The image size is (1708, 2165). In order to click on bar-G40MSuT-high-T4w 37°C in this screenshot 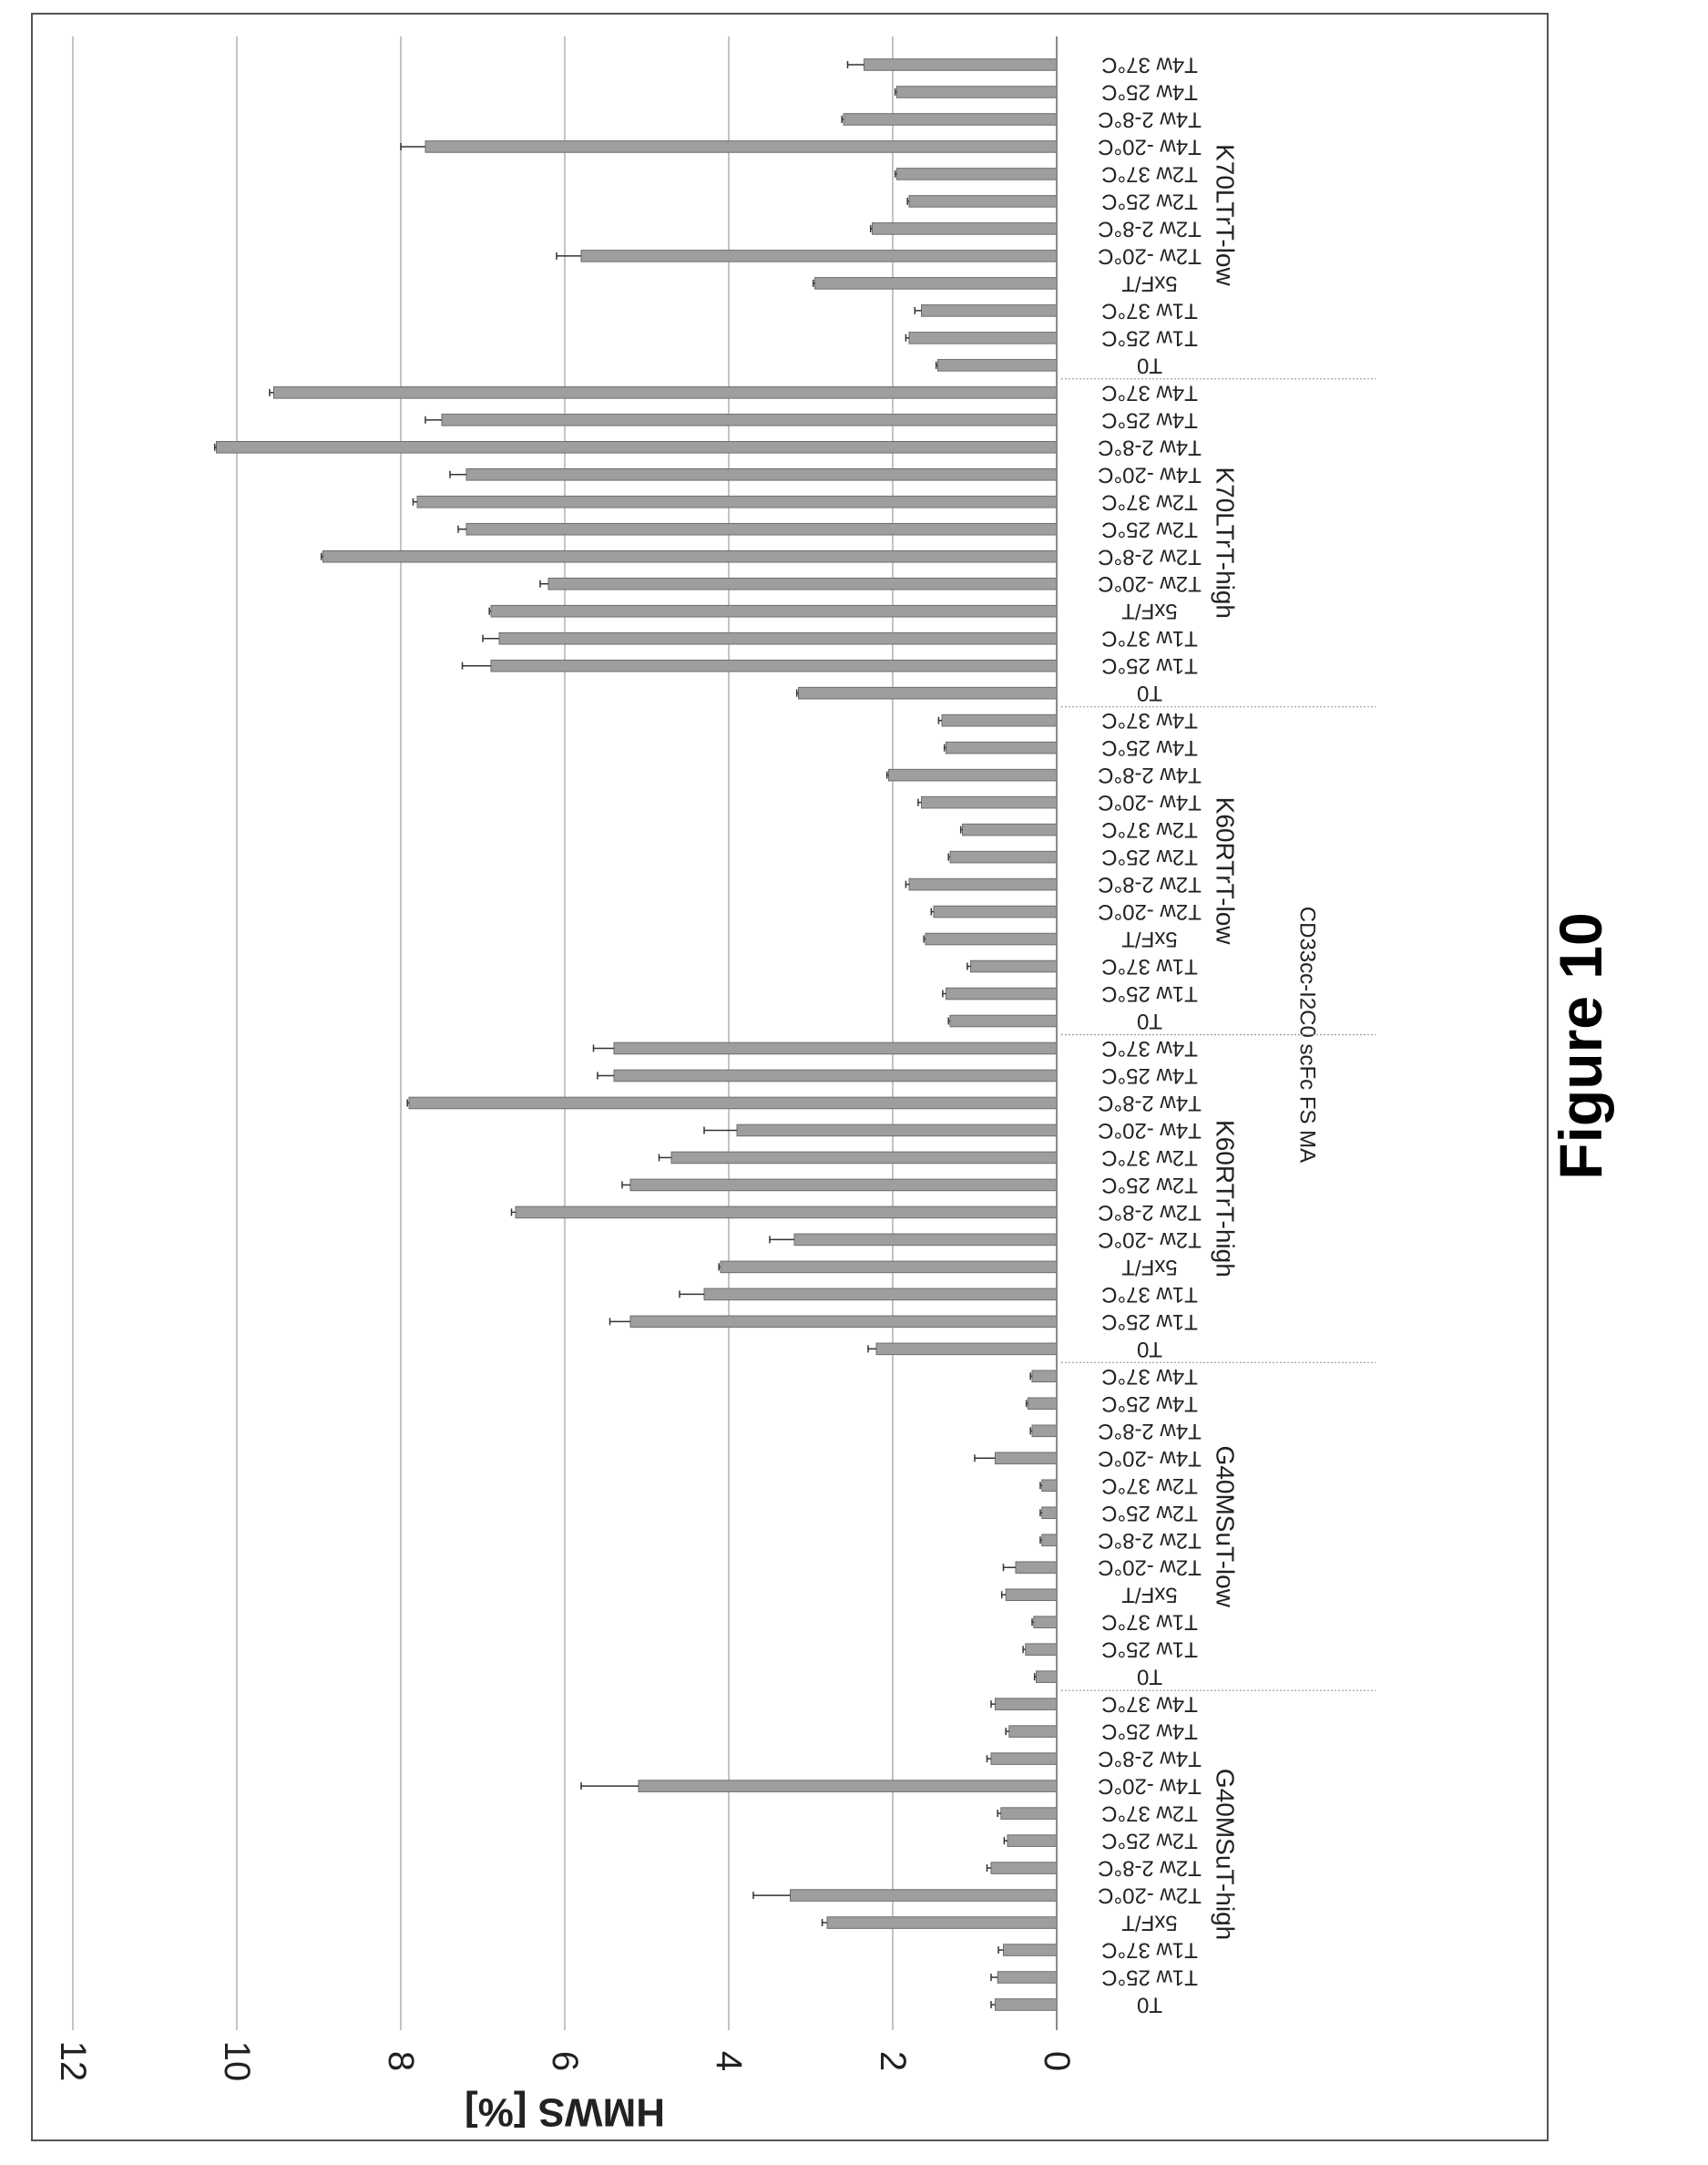, I will do `click(1026, 1704)`.